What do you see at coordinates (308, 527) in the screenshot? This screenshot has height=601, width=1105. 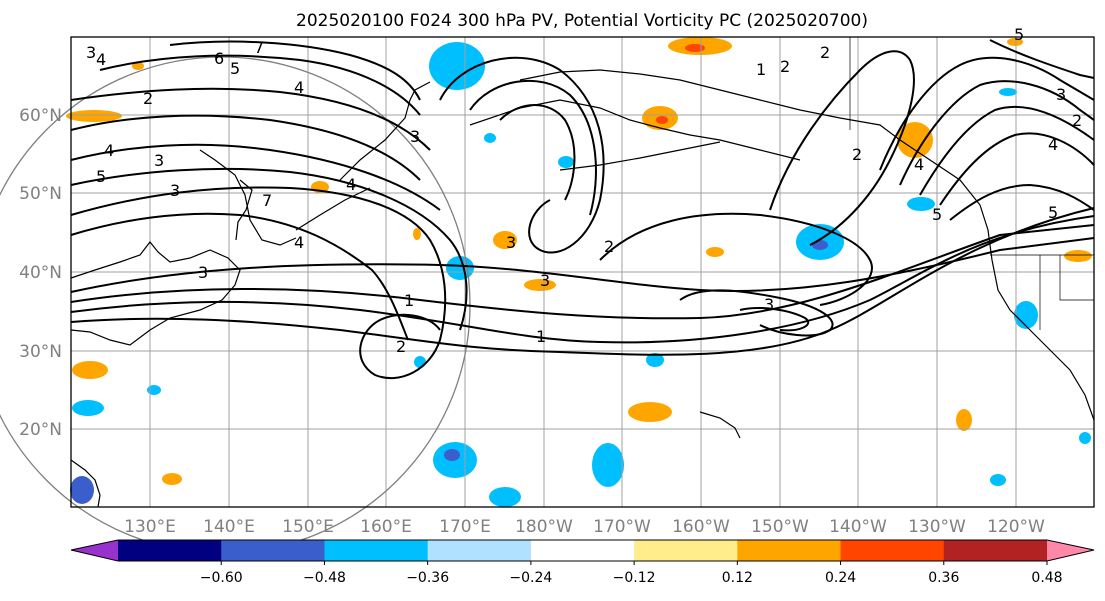 I see `lon-label: 150°E` at bounding box center [308, 527].